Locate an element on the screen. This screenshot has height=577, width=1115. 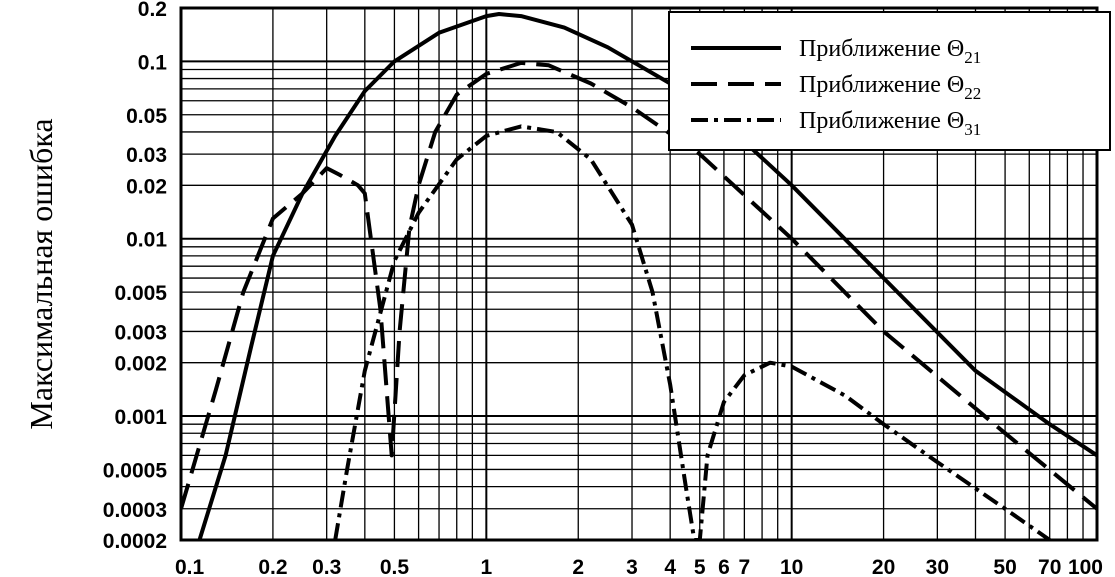
y-tick-label: 0.03 is located at coordinates (146, 155).